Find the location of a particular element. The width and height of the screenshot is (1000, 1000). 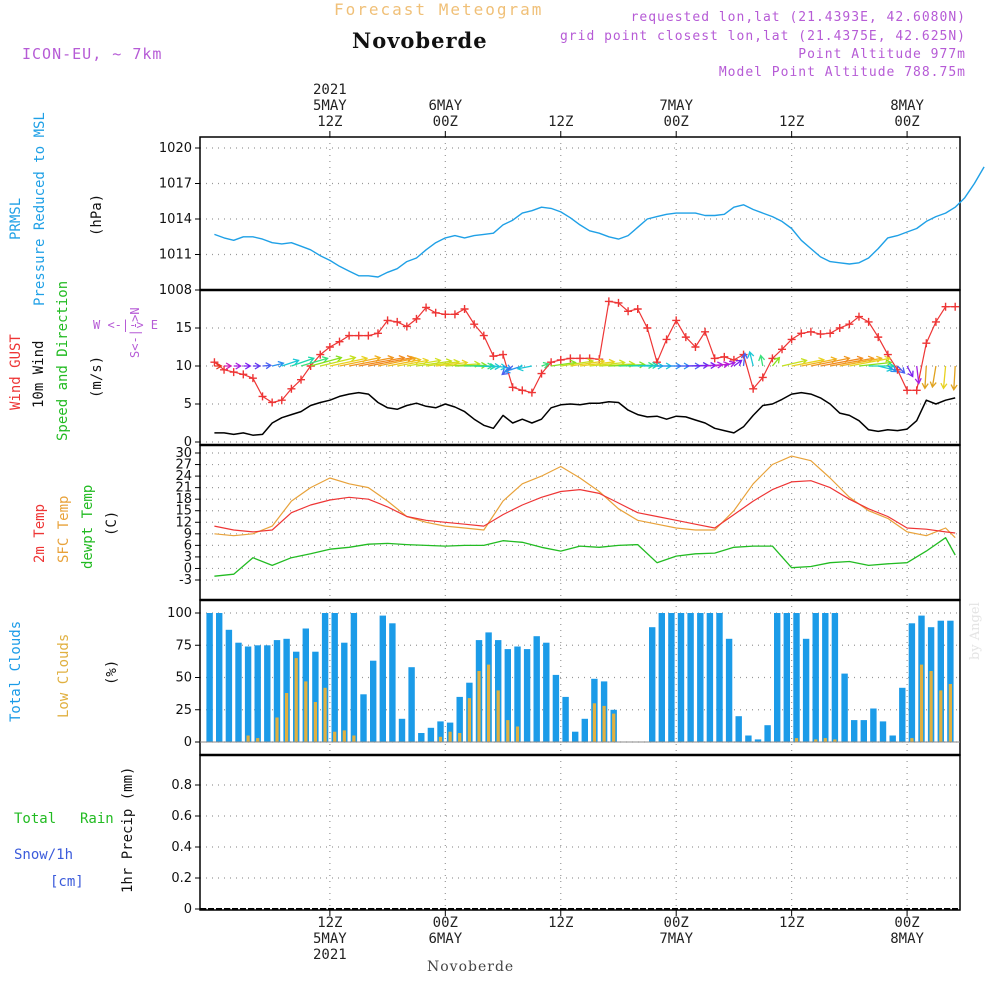

bottom-tick-label: 12Z 5MAY 2021 is located at coordinates (330, 939).